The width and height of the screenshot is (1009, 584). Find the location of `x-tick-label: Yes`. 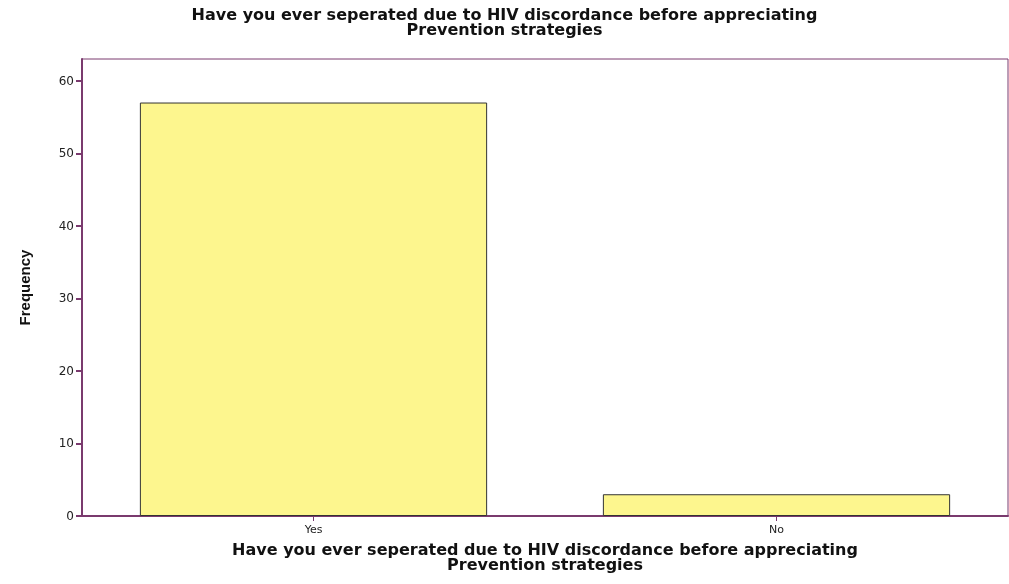

x-tick-label: Yes is located at coordinates (313, 529).